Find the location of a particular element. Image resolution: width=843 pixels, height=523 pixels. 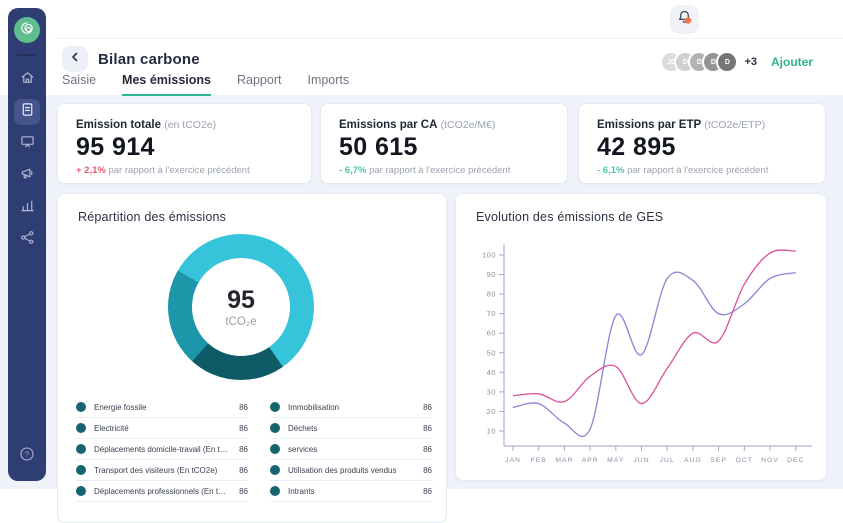

sidebar-item-report is located at coordinates (27, 112).